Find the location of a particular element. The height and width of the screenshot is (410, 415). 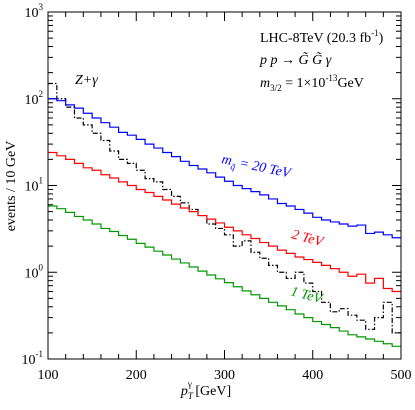

annotation-mass-eq: = 1×10 is located at coordinates (304, 83).